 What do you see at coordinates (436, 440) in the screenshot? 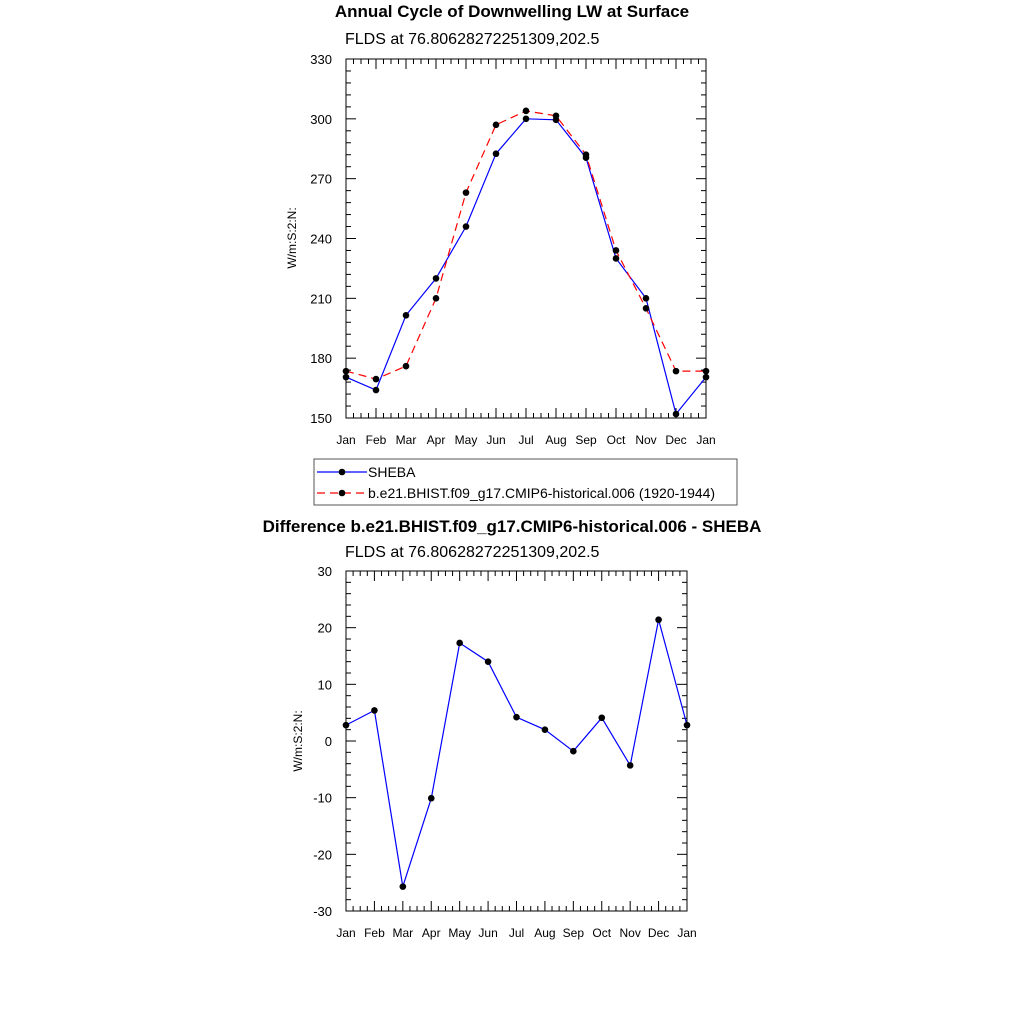
I see `chart1-x-tick-label: Apr` at bounding box center [436, 440].